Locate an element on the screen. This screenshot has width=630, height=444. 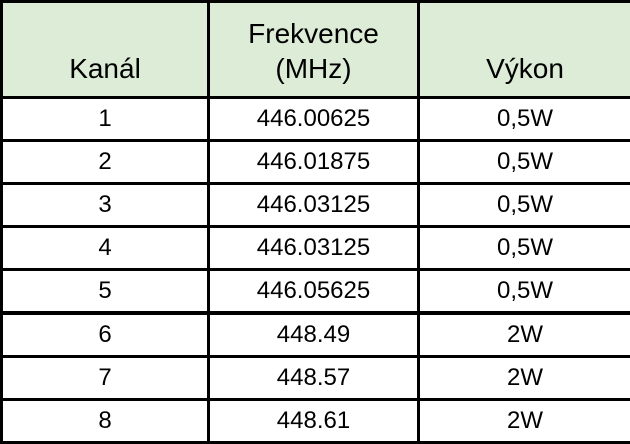
column-header-frequency-line1: Frekvence is located at coordinates (313, 33).